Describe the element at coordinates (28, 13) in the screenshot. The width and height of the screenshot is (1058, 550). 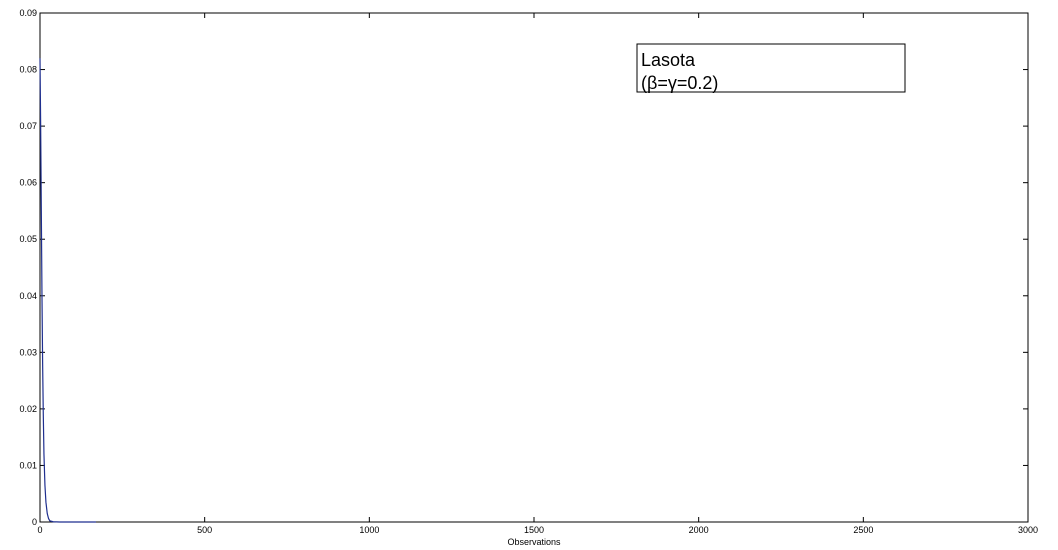
I see `y-tick-label: 0.09` at that location.